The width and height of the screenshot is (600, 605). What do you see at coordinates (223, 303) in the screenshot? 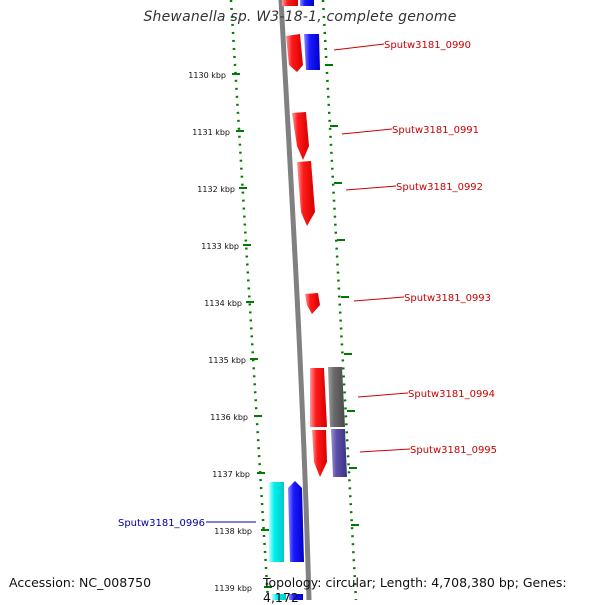
I see `ruler-label-1134: 1134 kbp` at bounding box center [223, 303].